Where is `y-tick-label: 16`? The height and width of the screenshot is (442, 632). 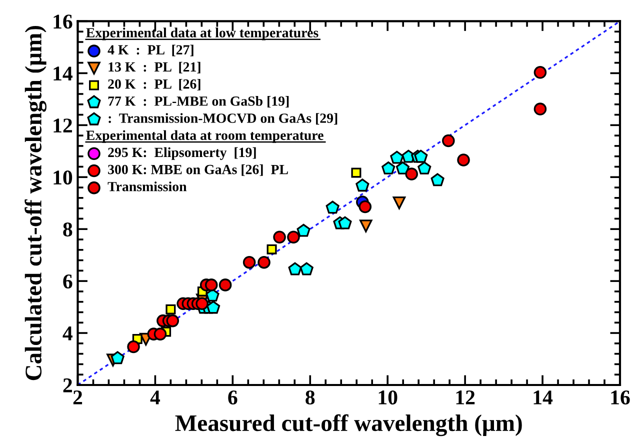 y-tick-label: 16 is located at coordinates (63, 21).